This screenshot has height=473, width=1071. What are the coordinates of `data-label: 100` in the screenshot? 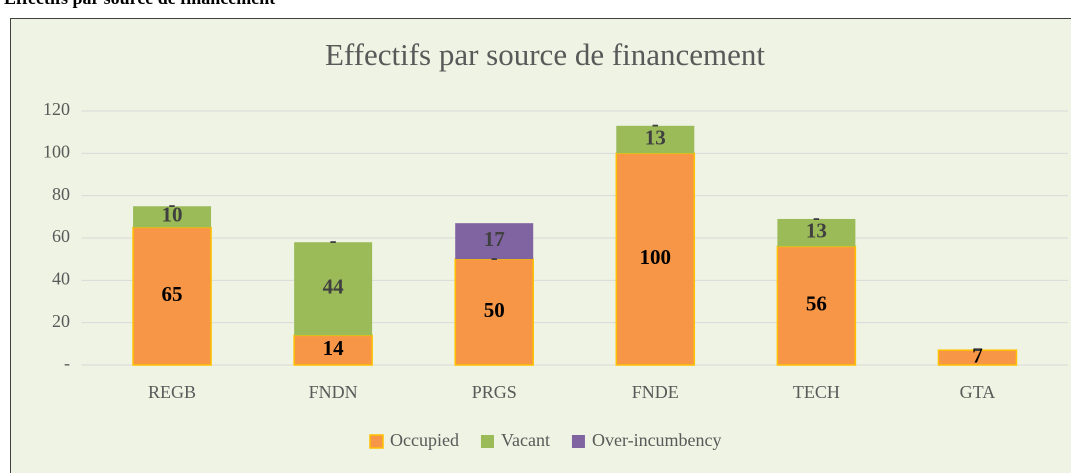 It's located at (656, 257).